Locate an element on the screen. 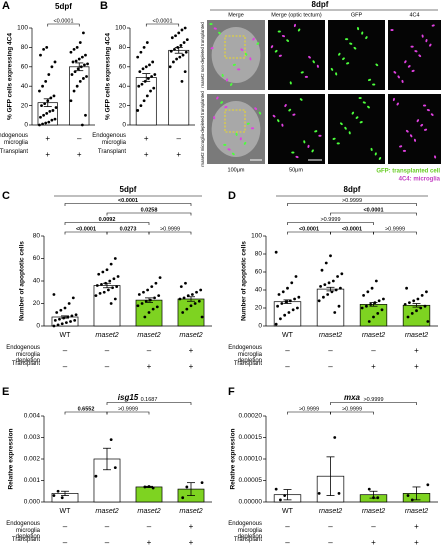 The height and width of the screenshot is (550, 442). panel-letter: E is located at coordinates (5, 392).